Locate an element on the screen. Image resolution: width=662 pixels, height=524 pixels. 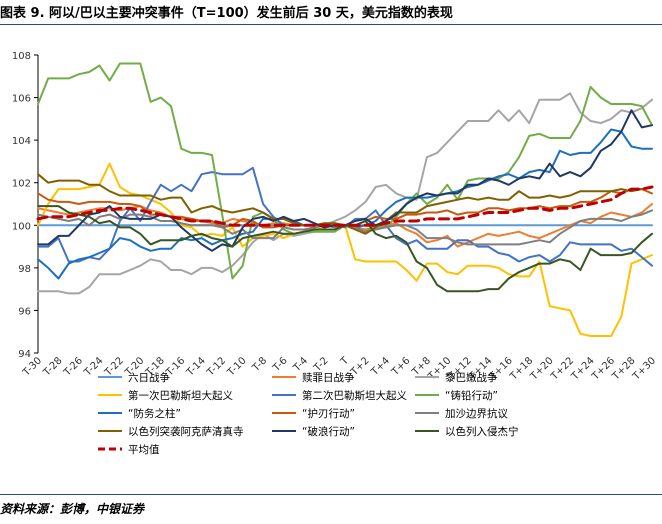
legend-label: 平均值 is located at coordinates (144, 449).